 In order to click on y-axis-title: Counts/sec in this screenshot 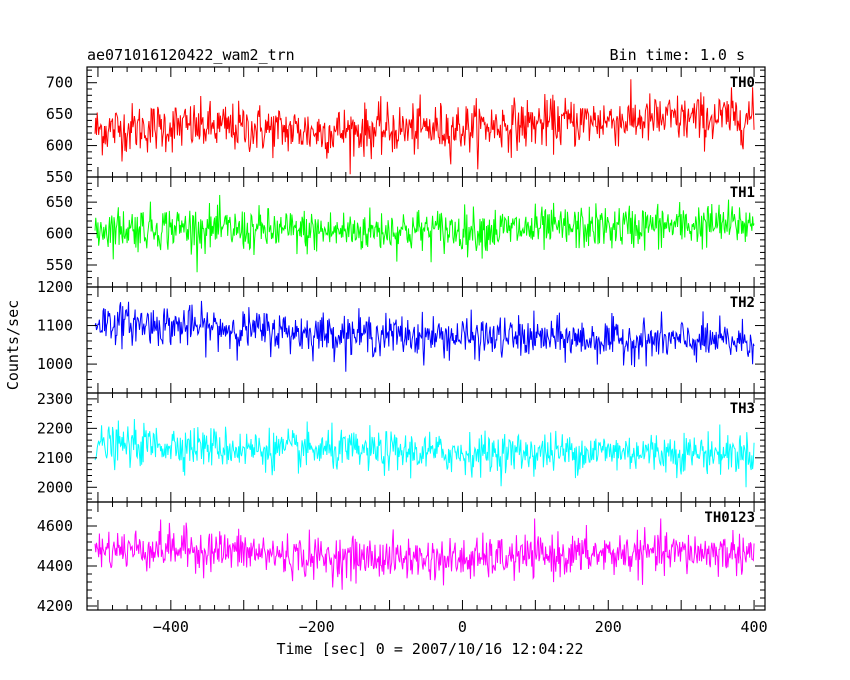, I will do `click(13, 345)`.